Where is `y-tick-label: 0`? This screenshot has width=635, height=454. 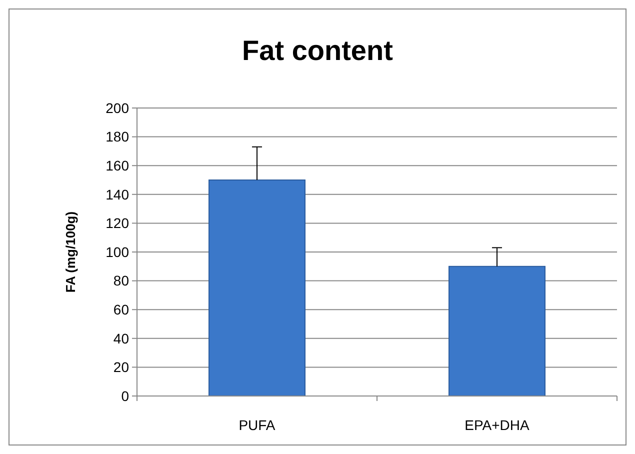
y-tick-label: 0 is located at coordinates (125, 396).